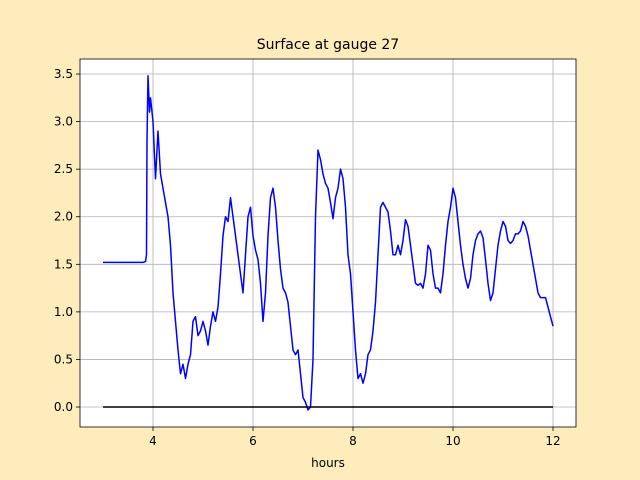  I want to click on y-tick-label: 0.5, so click(63, 359).